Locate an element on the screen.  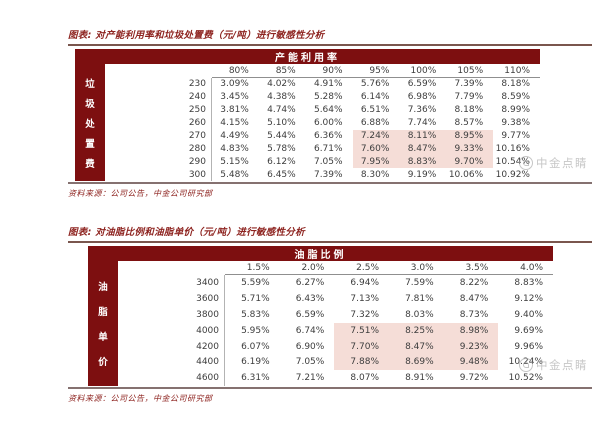
row-label: 4600 is located at coordinates (171, 378).